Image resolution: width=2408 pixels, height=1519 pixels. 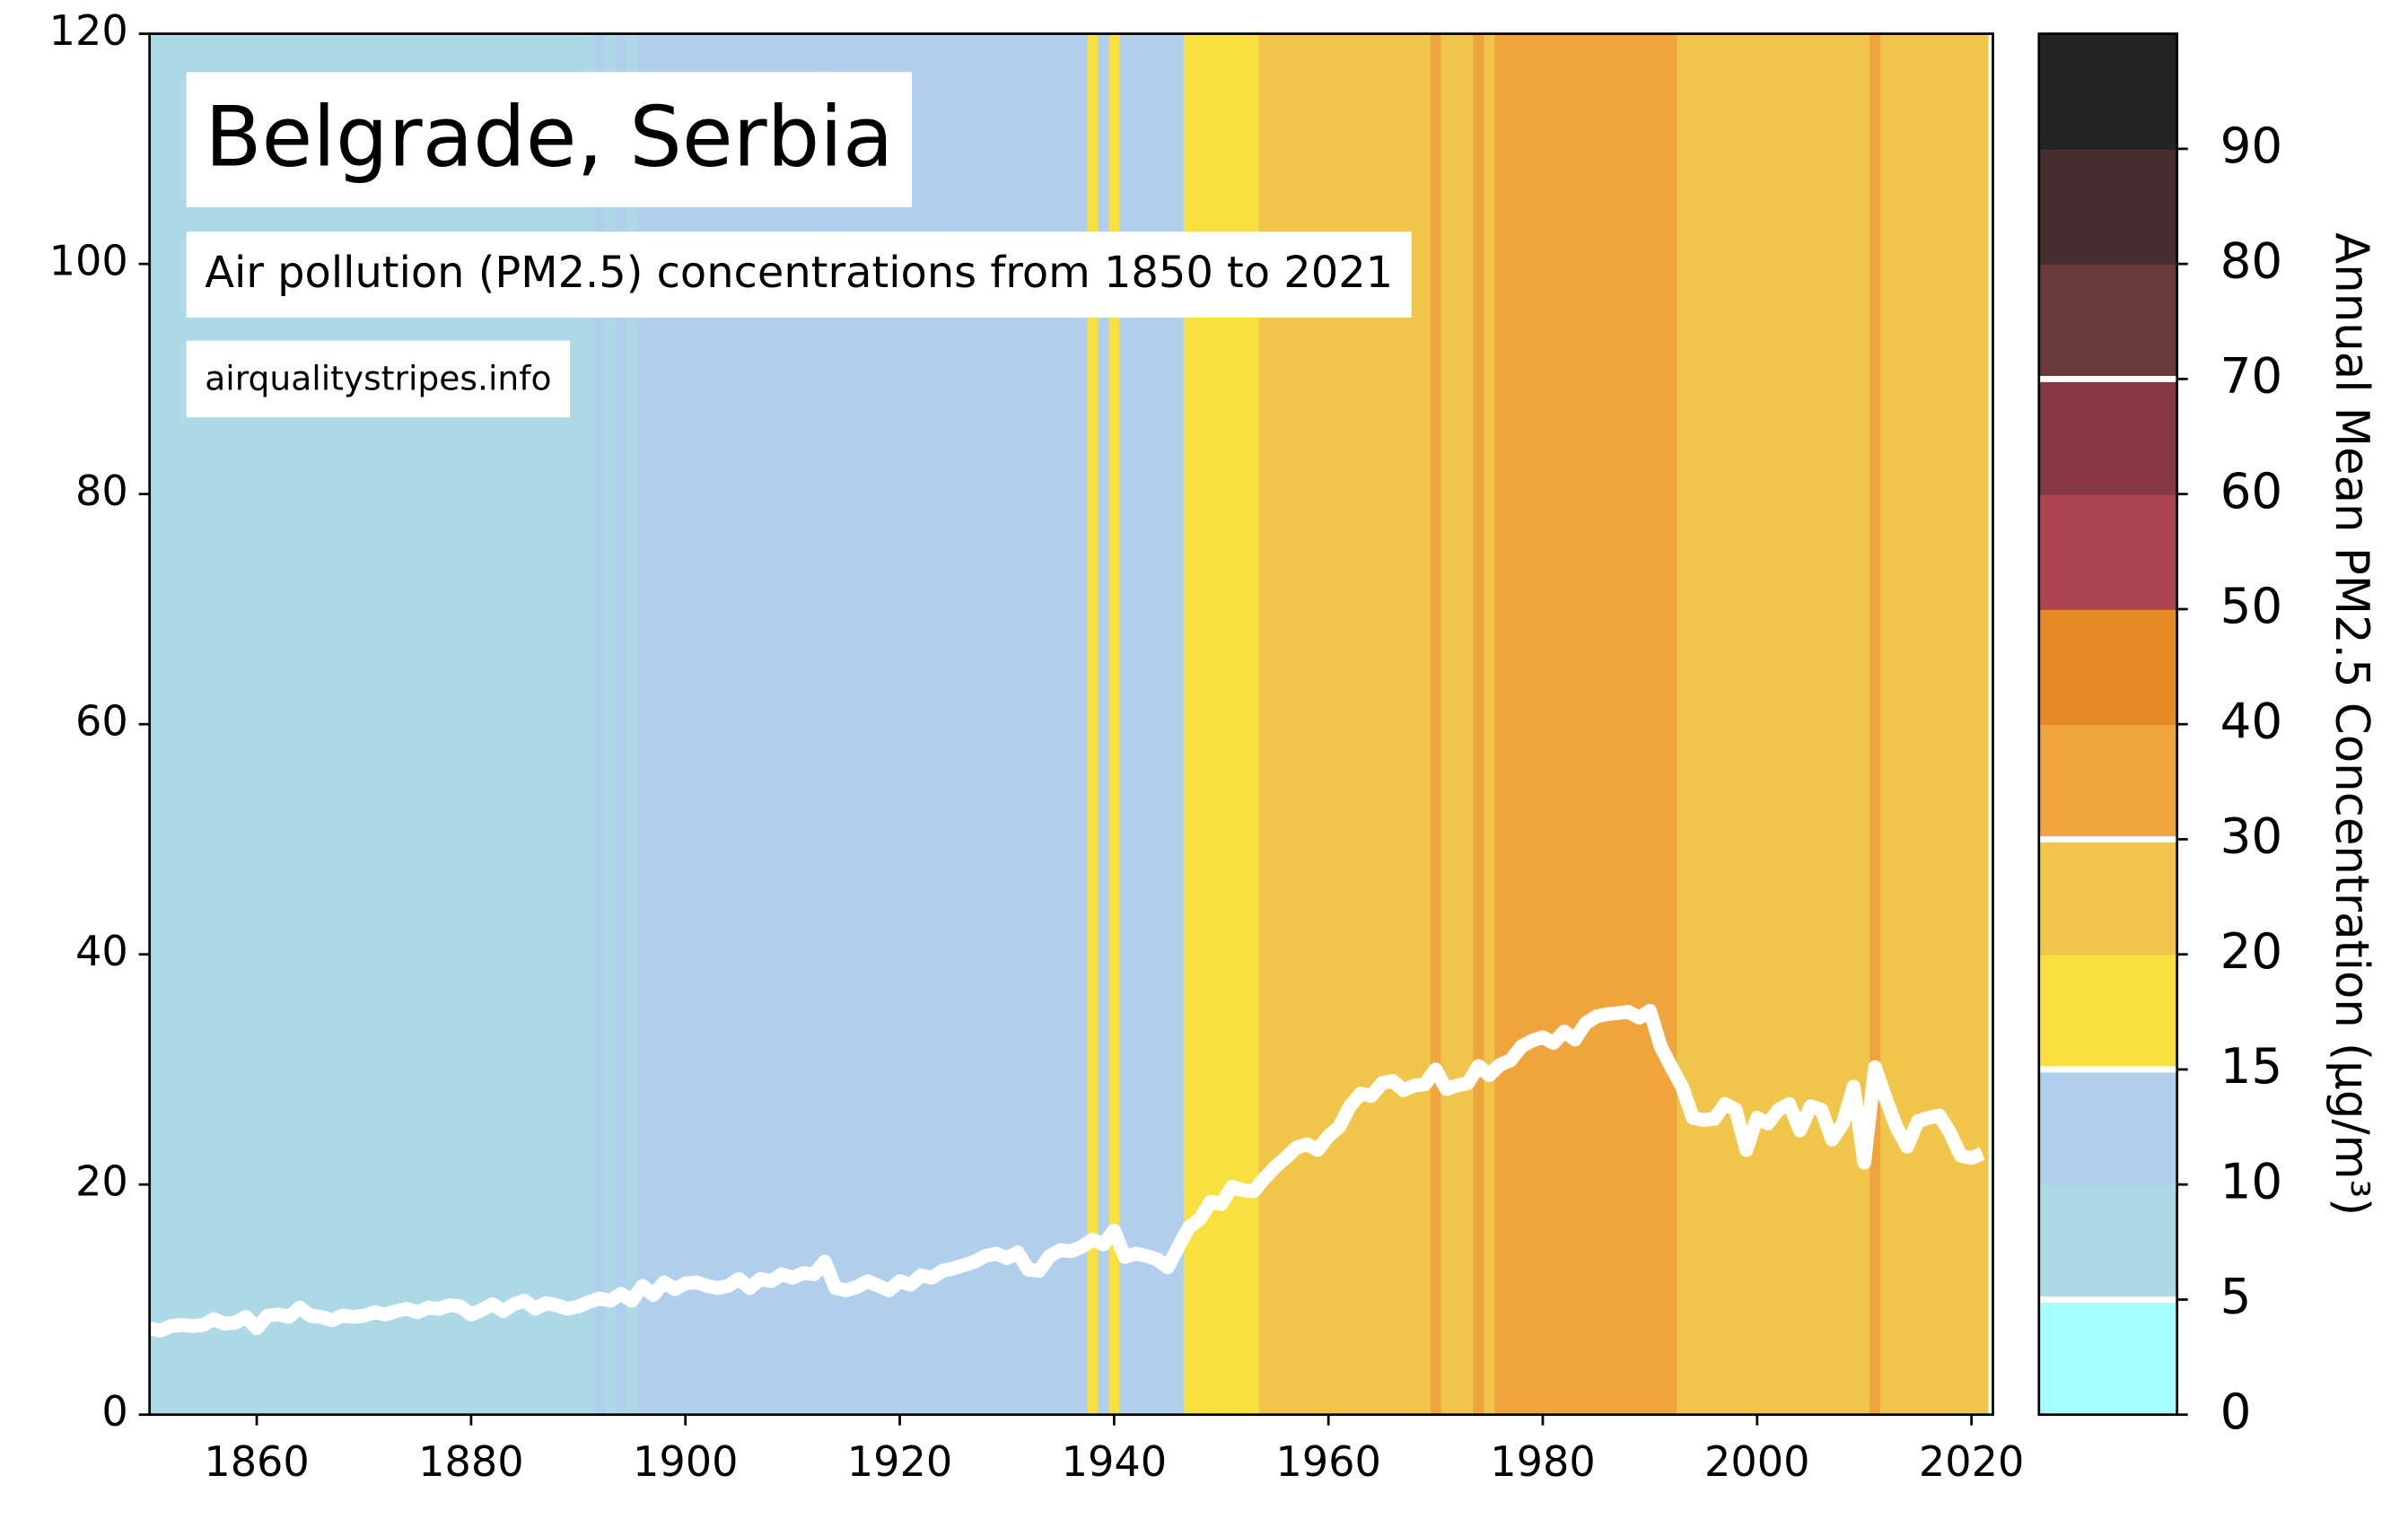 What do you see at coordinates (102, 721) in the screenshot?
I see `y-tick-label: 60` at bounding box center [102, 721].